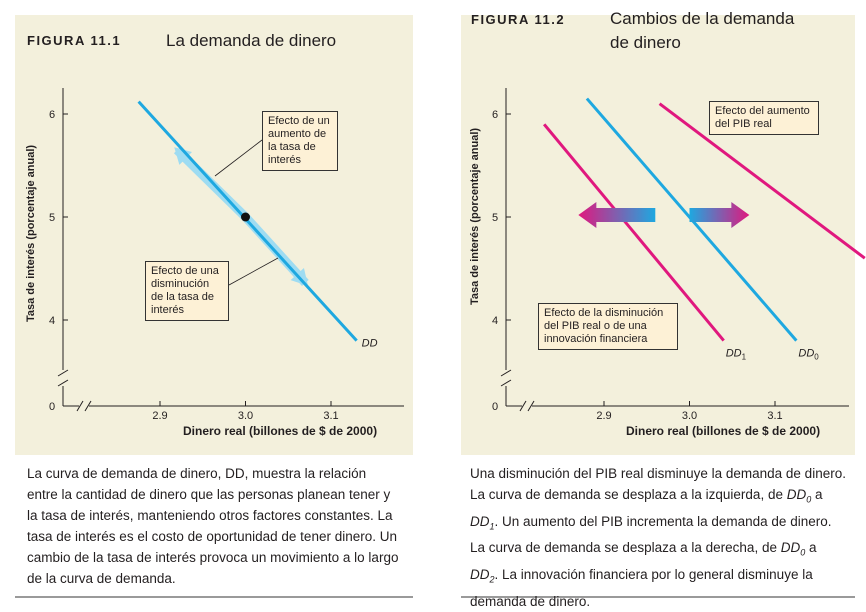 This screenshot has height=612, width=866. I want to click on dd-curve-label: DD, so click(370, 344).